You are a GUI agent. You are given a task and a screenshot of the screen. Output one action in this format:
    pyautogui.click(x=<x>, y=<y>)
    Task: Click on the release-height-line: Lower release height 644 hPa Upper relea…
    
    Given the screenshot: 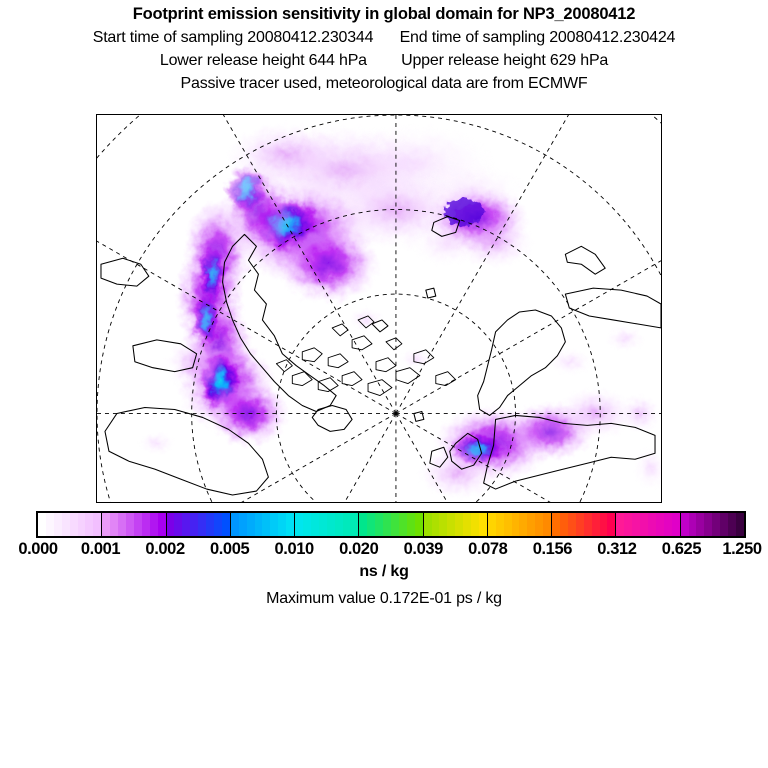 What is the action you would take?
    pyautogui.click(x=384, y=61)
    